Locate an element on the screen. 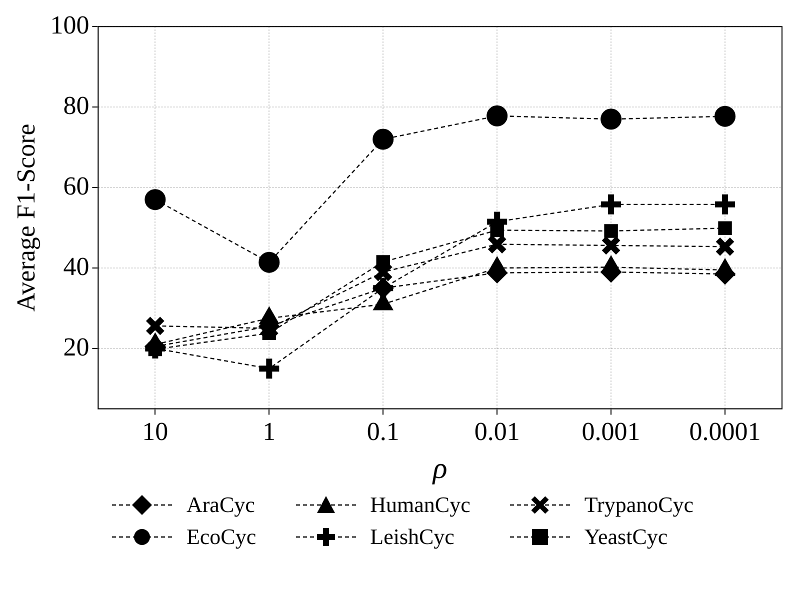 The height and width of the screenshot is (590, 806). x-tick-label: 1 is located at coordinates (269, 431).